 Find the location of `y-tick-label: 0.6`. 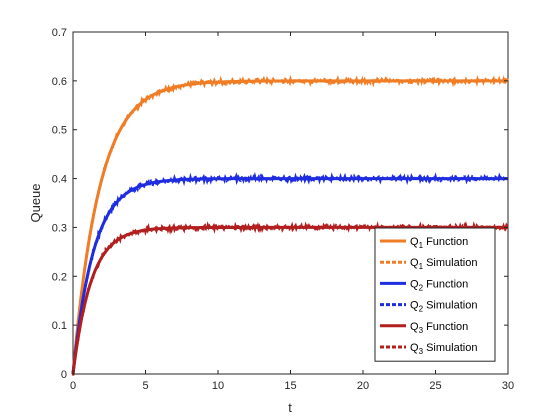

y-tick-label: 0.6 is located at coordinates (59, 82).